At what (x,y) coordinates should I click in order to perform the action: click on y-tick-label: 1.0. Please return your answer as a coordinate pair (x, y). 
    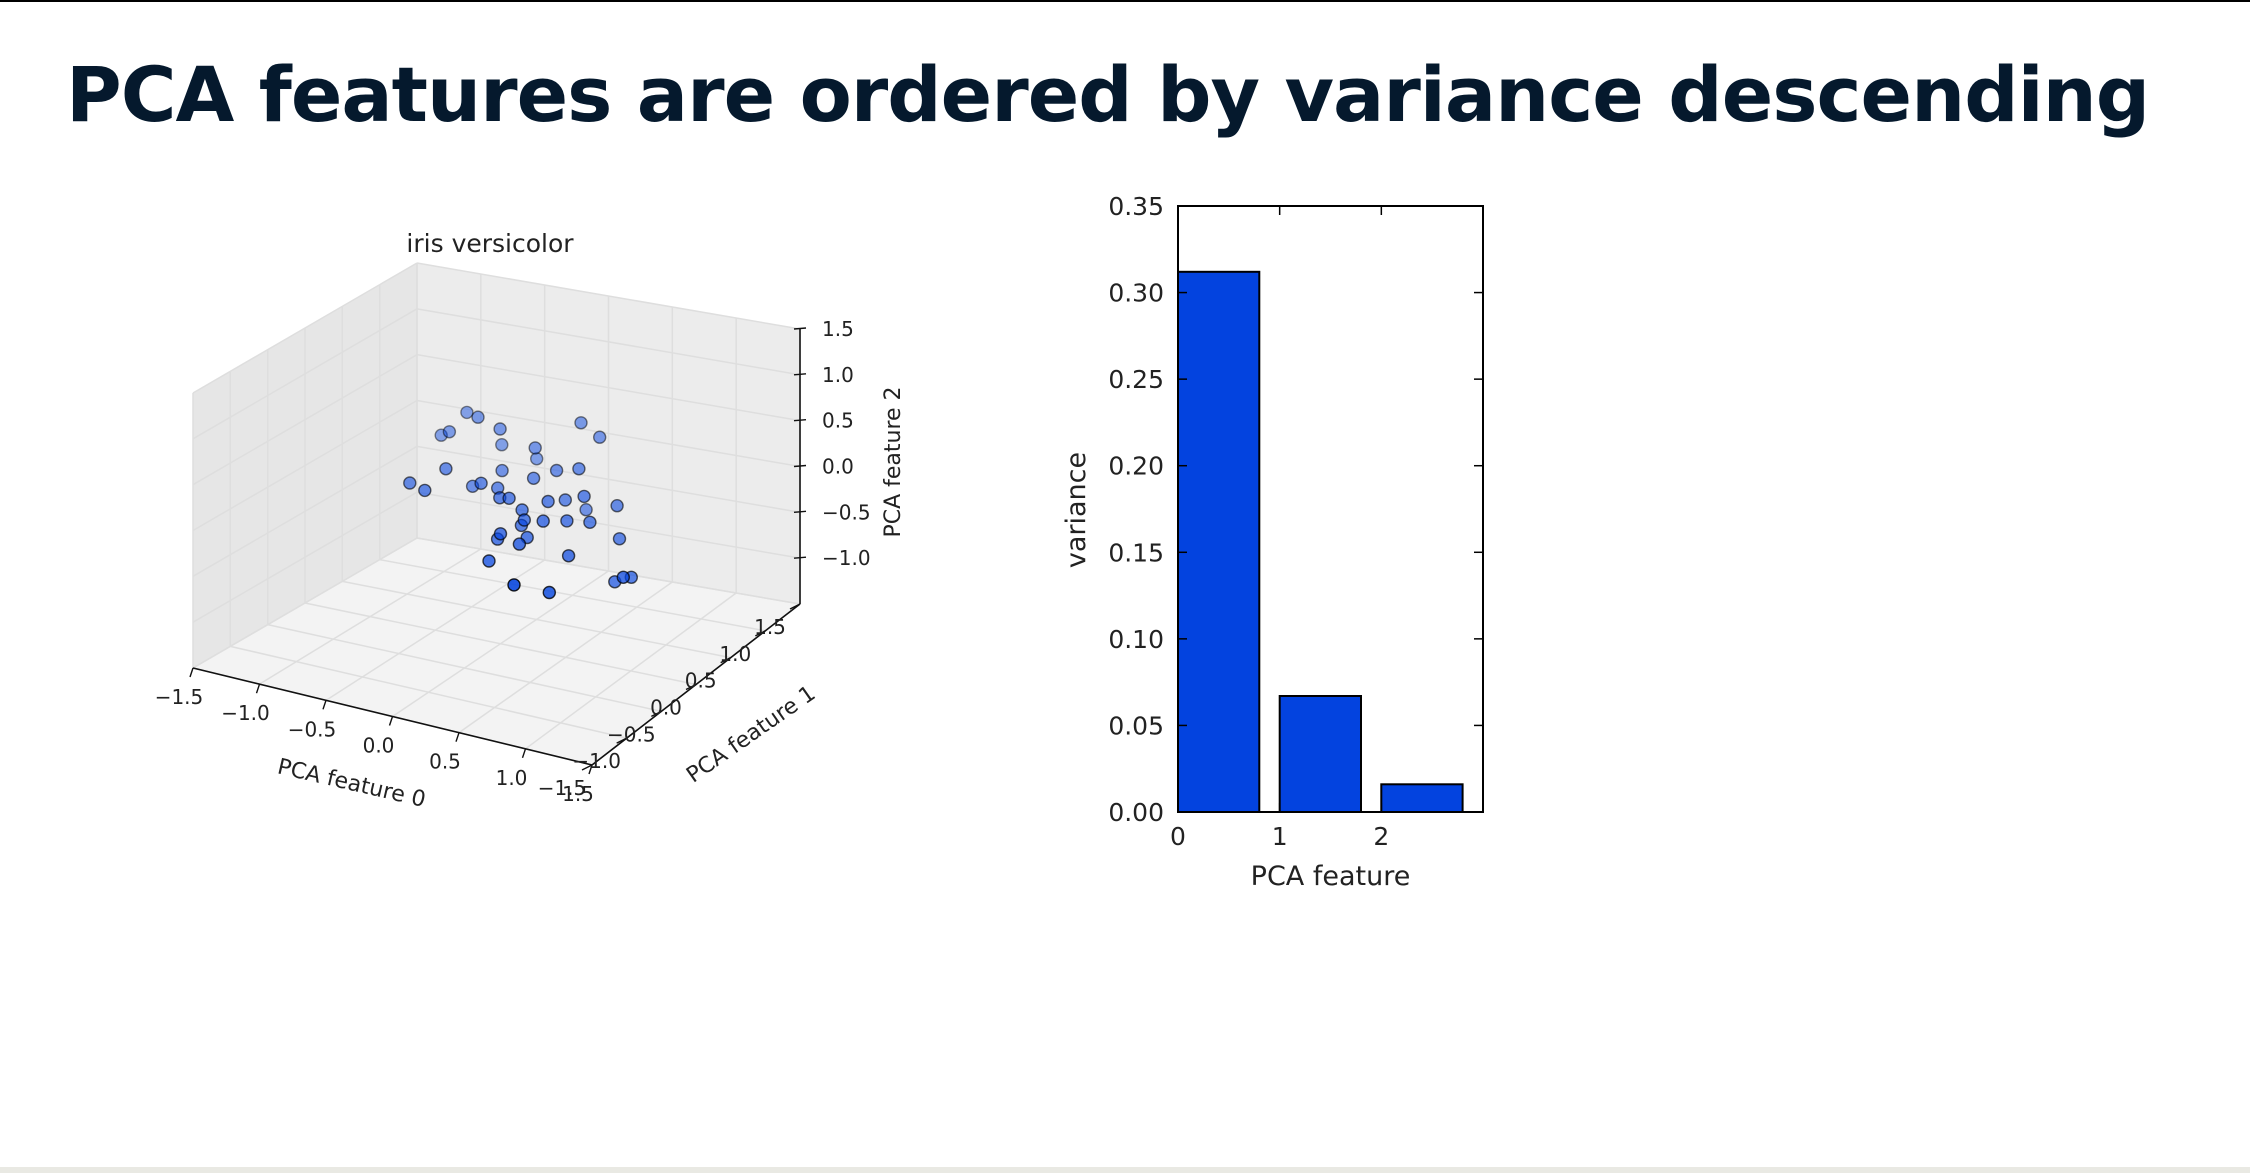
    Looking at the image, I should click on (735, 654).